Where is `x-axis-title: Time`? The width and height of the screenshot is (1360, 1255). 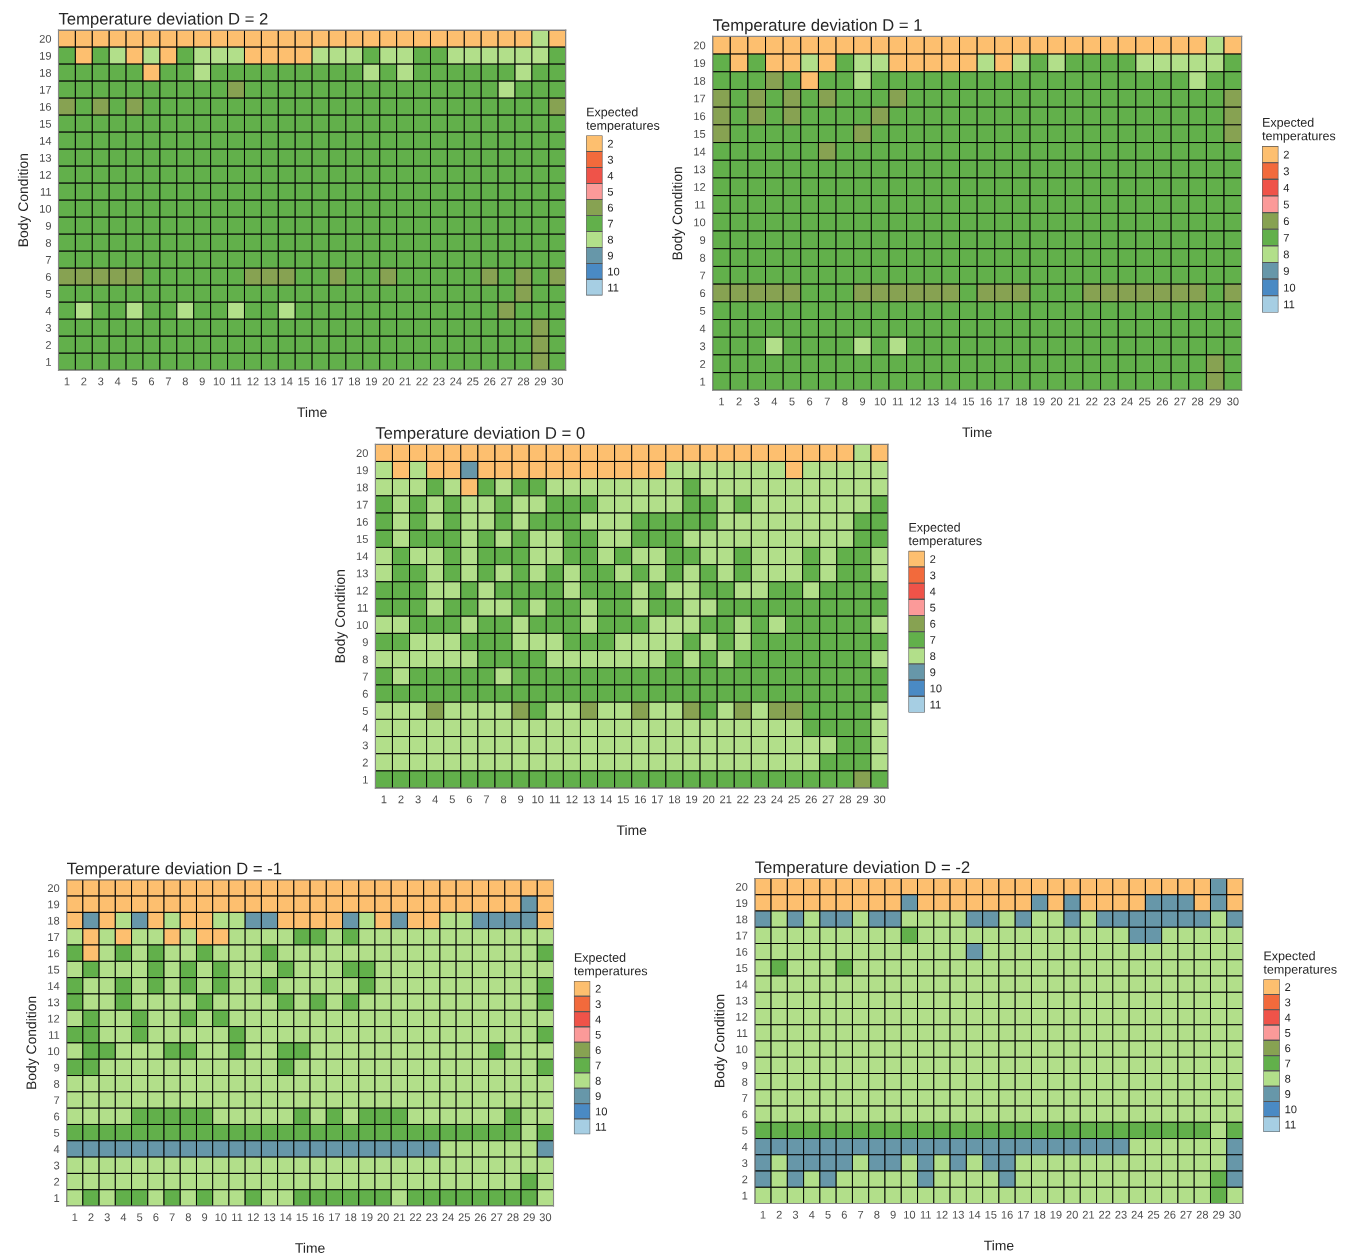 x-axis-title: Time is located at coordinates (631, 830).